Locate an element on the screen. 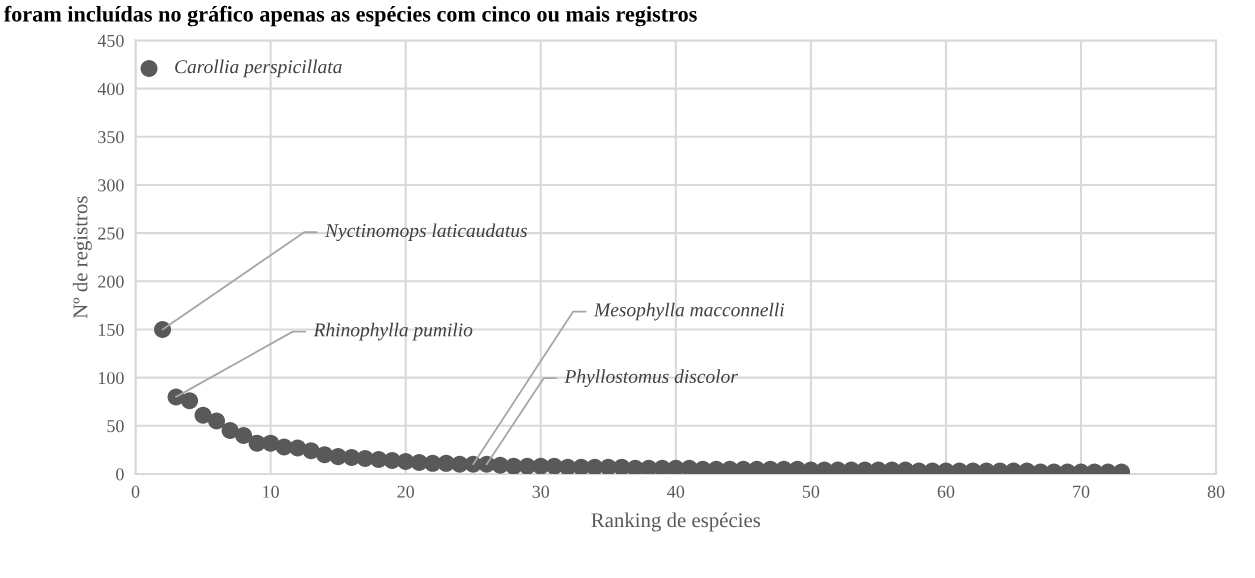 The image size is (1255, 578). y-tick-label: 400 is located at coordinates (110, 89).